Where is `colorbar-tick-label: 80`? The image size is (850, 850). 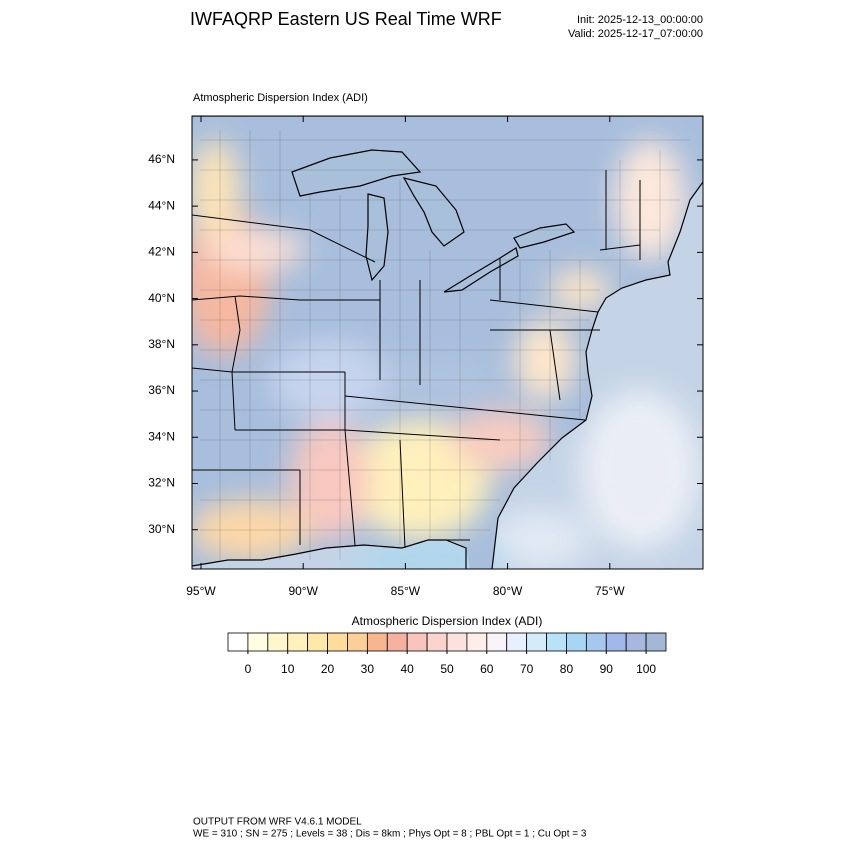
colorbar-tick-label: 80 is located at coordinates (567, 669).